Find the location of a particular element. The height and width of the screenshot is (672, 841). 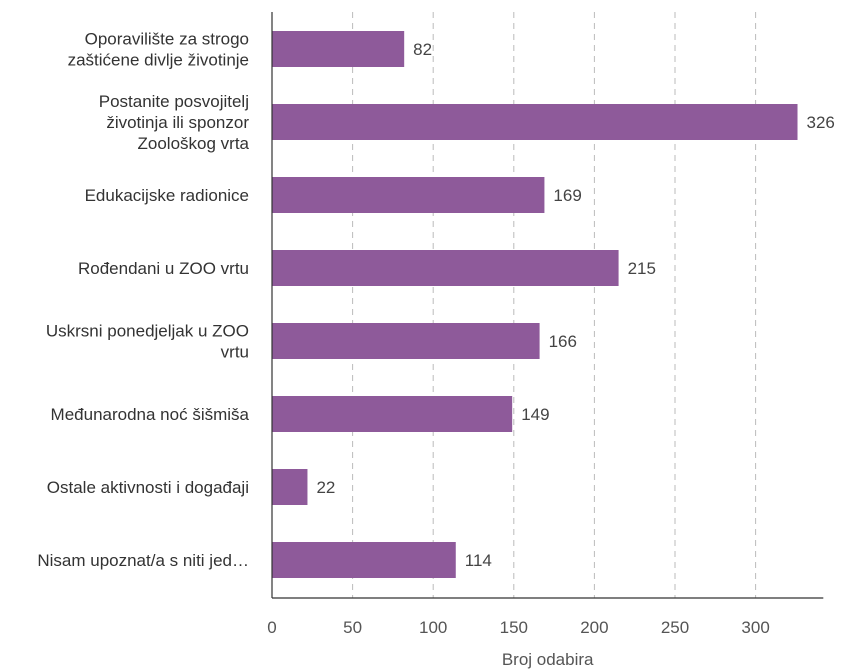

value-label-1: 326 is located at coordinates (821, 122).